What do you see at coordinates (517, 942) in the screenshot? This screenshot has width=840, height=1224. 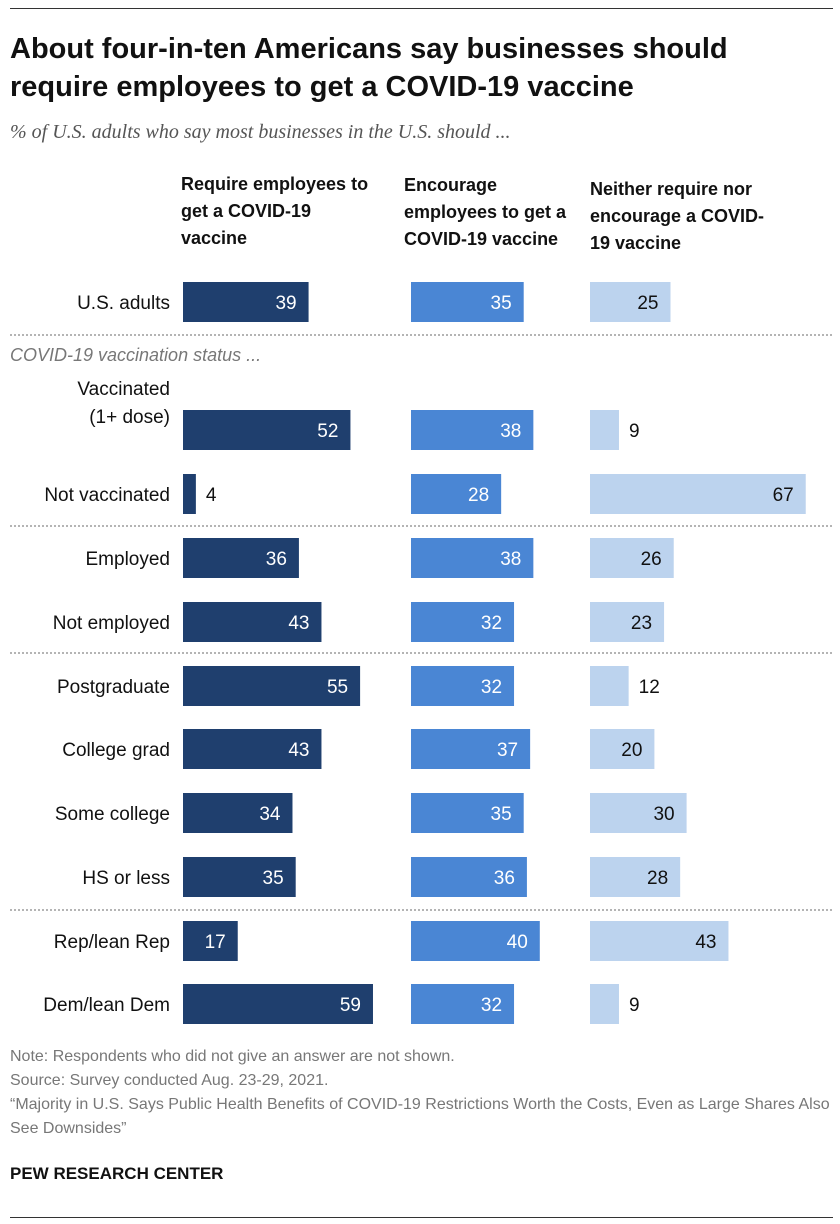 I see `value-label: 40` at bounding box center [517, 942].